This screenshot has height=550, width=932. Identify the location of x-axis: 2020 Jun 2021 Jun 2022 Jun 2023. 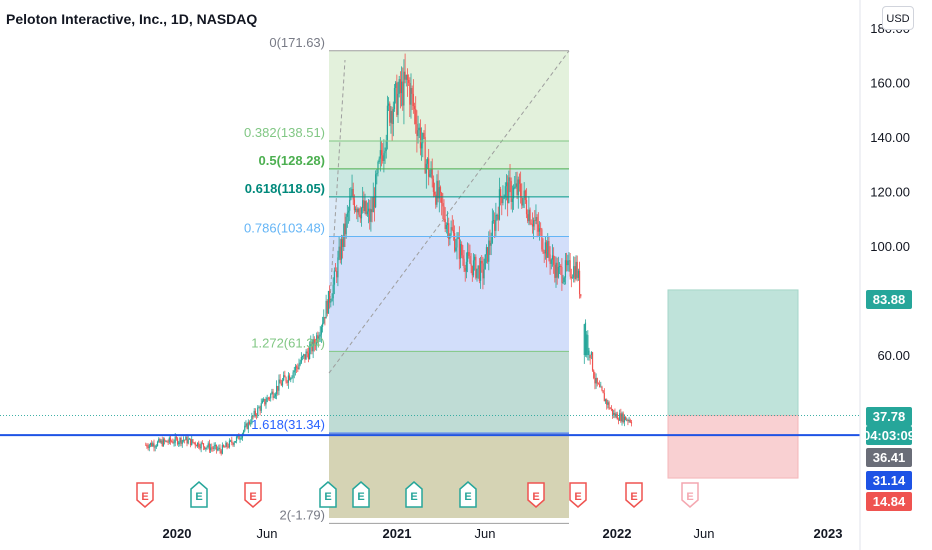
(503, 533).